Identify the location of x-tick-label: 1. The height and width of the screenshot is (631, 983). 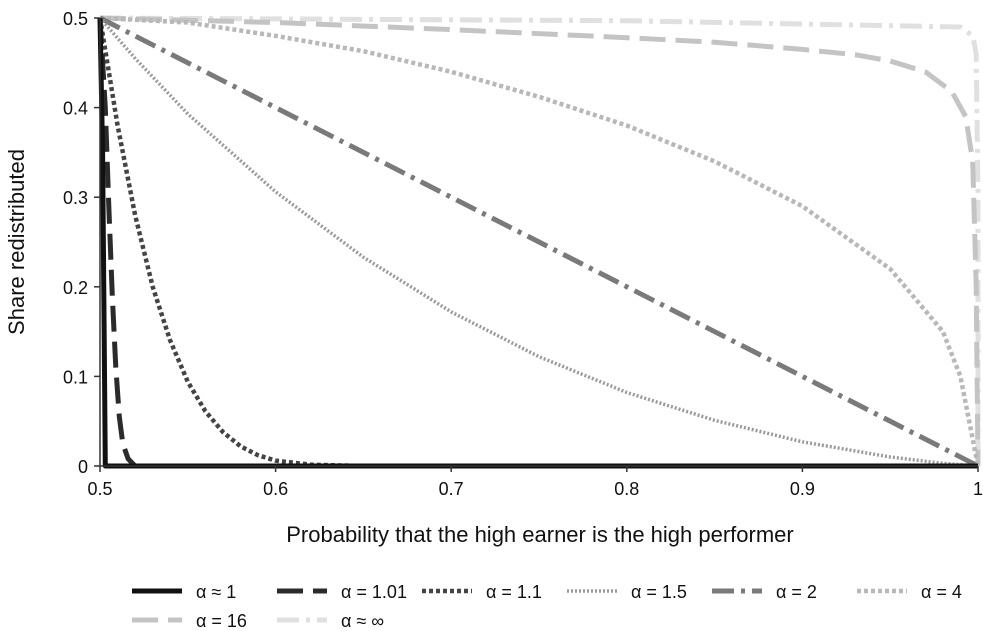
(978, 489).